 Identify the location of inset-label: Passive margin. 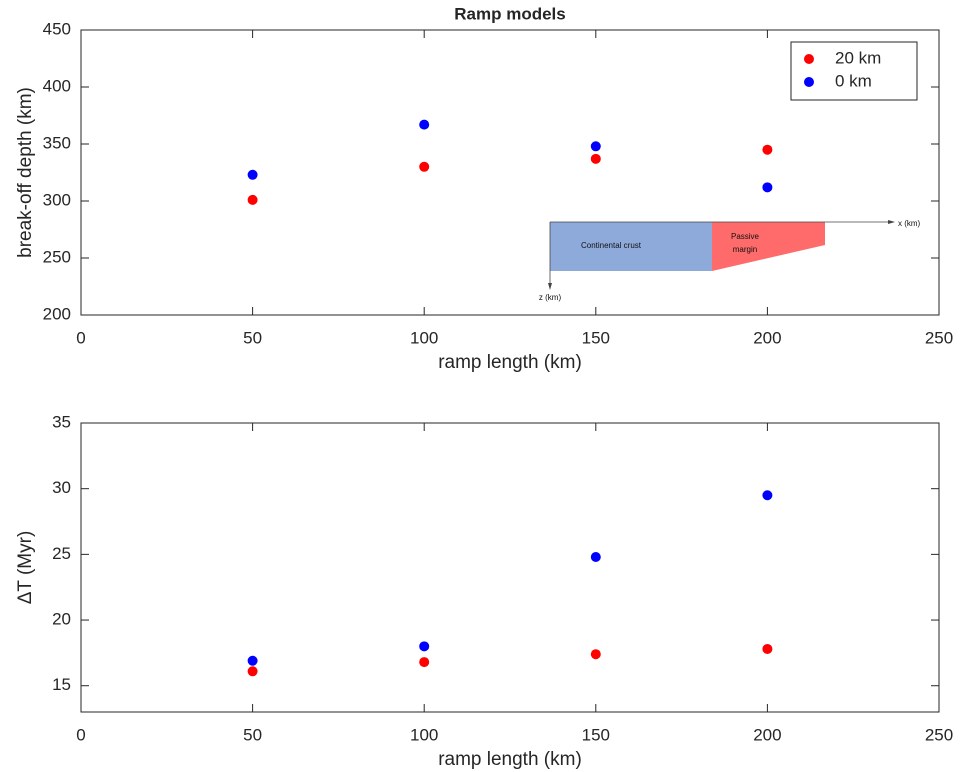
(744, 243).